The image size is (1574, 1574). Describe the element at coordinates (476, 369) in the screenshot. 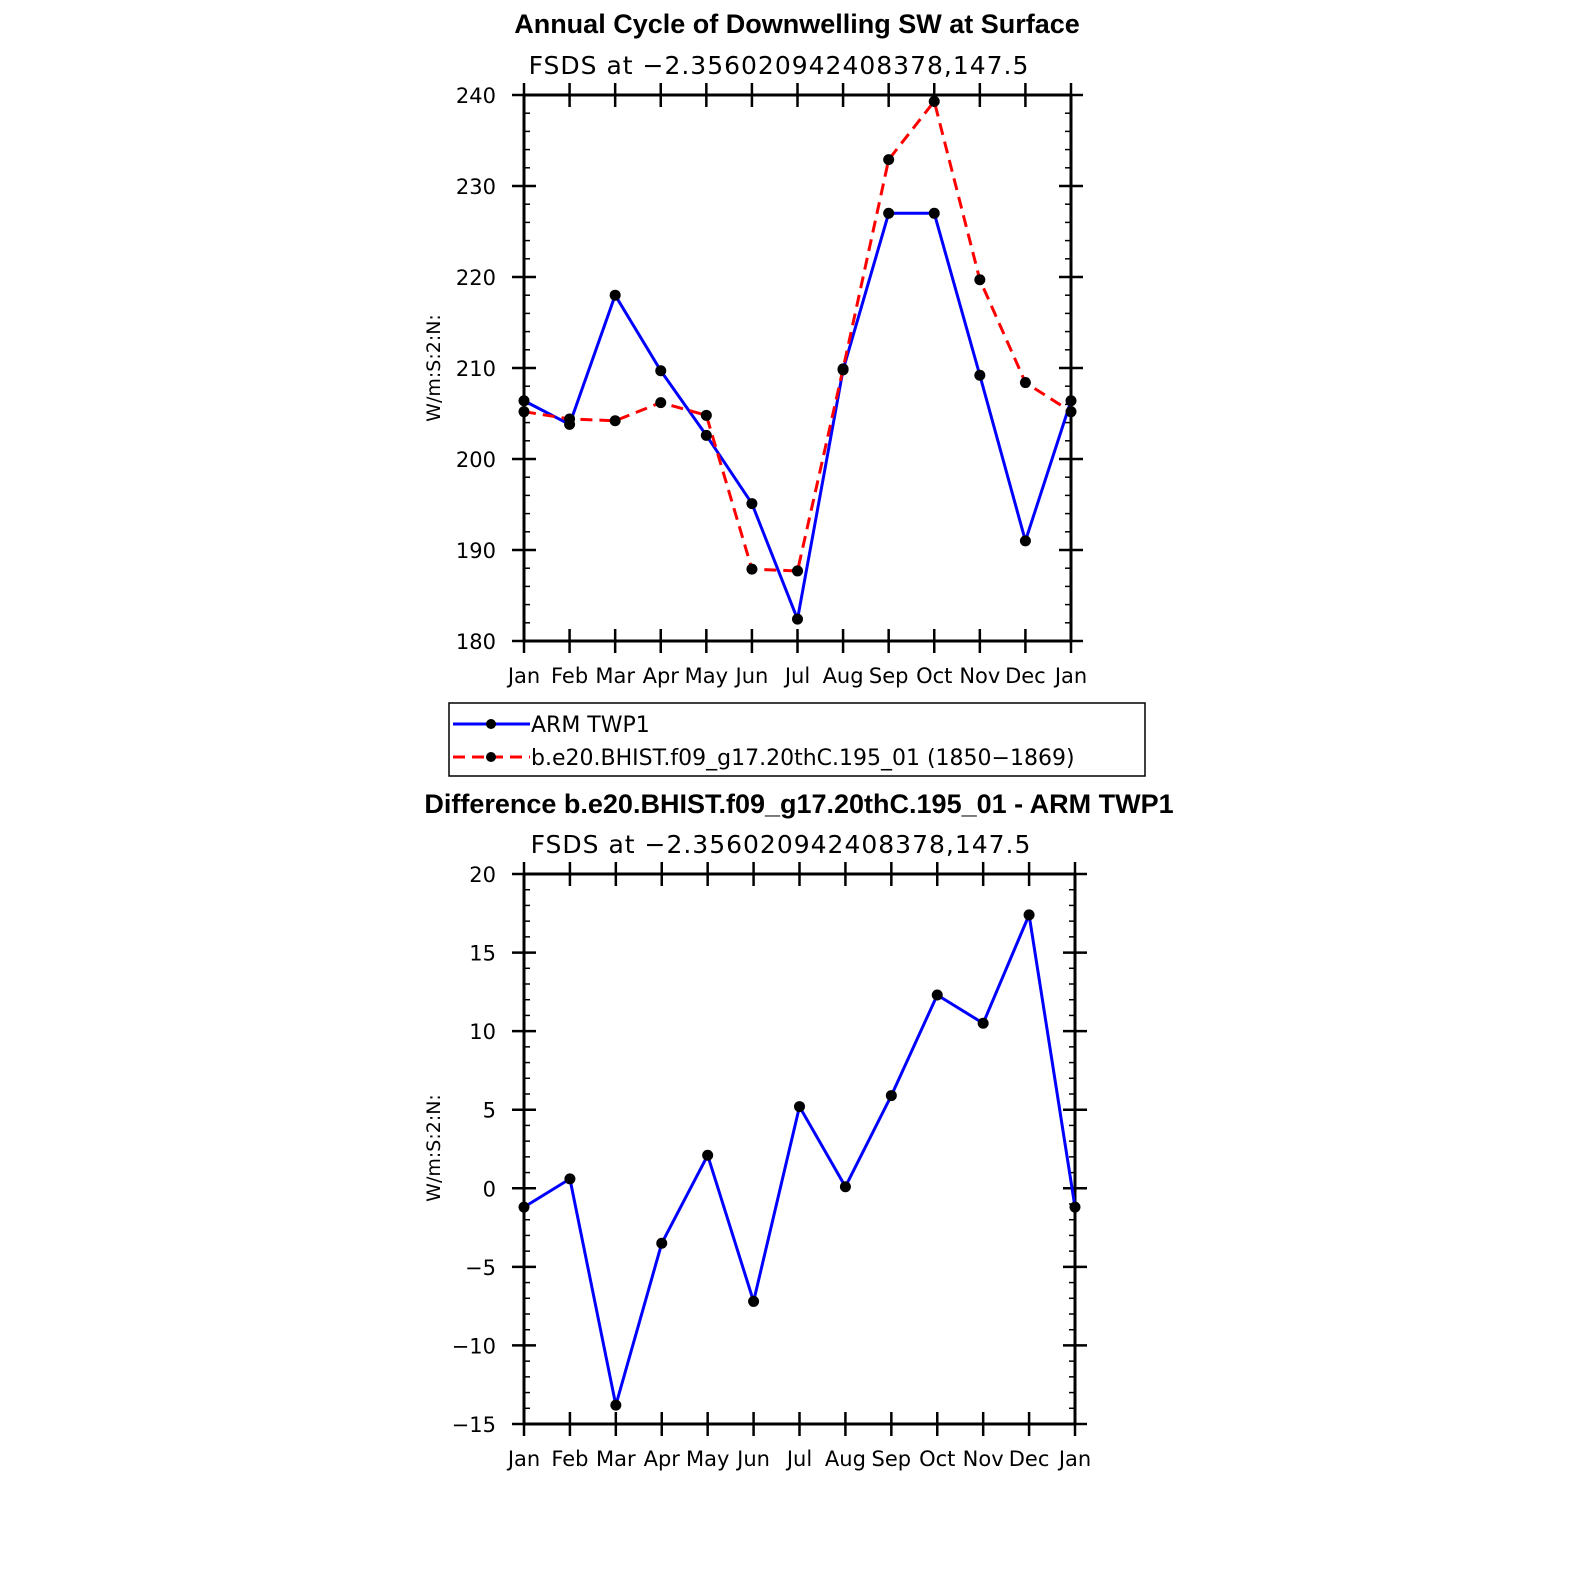

I see `top-y-tick-label: 210` at that location.